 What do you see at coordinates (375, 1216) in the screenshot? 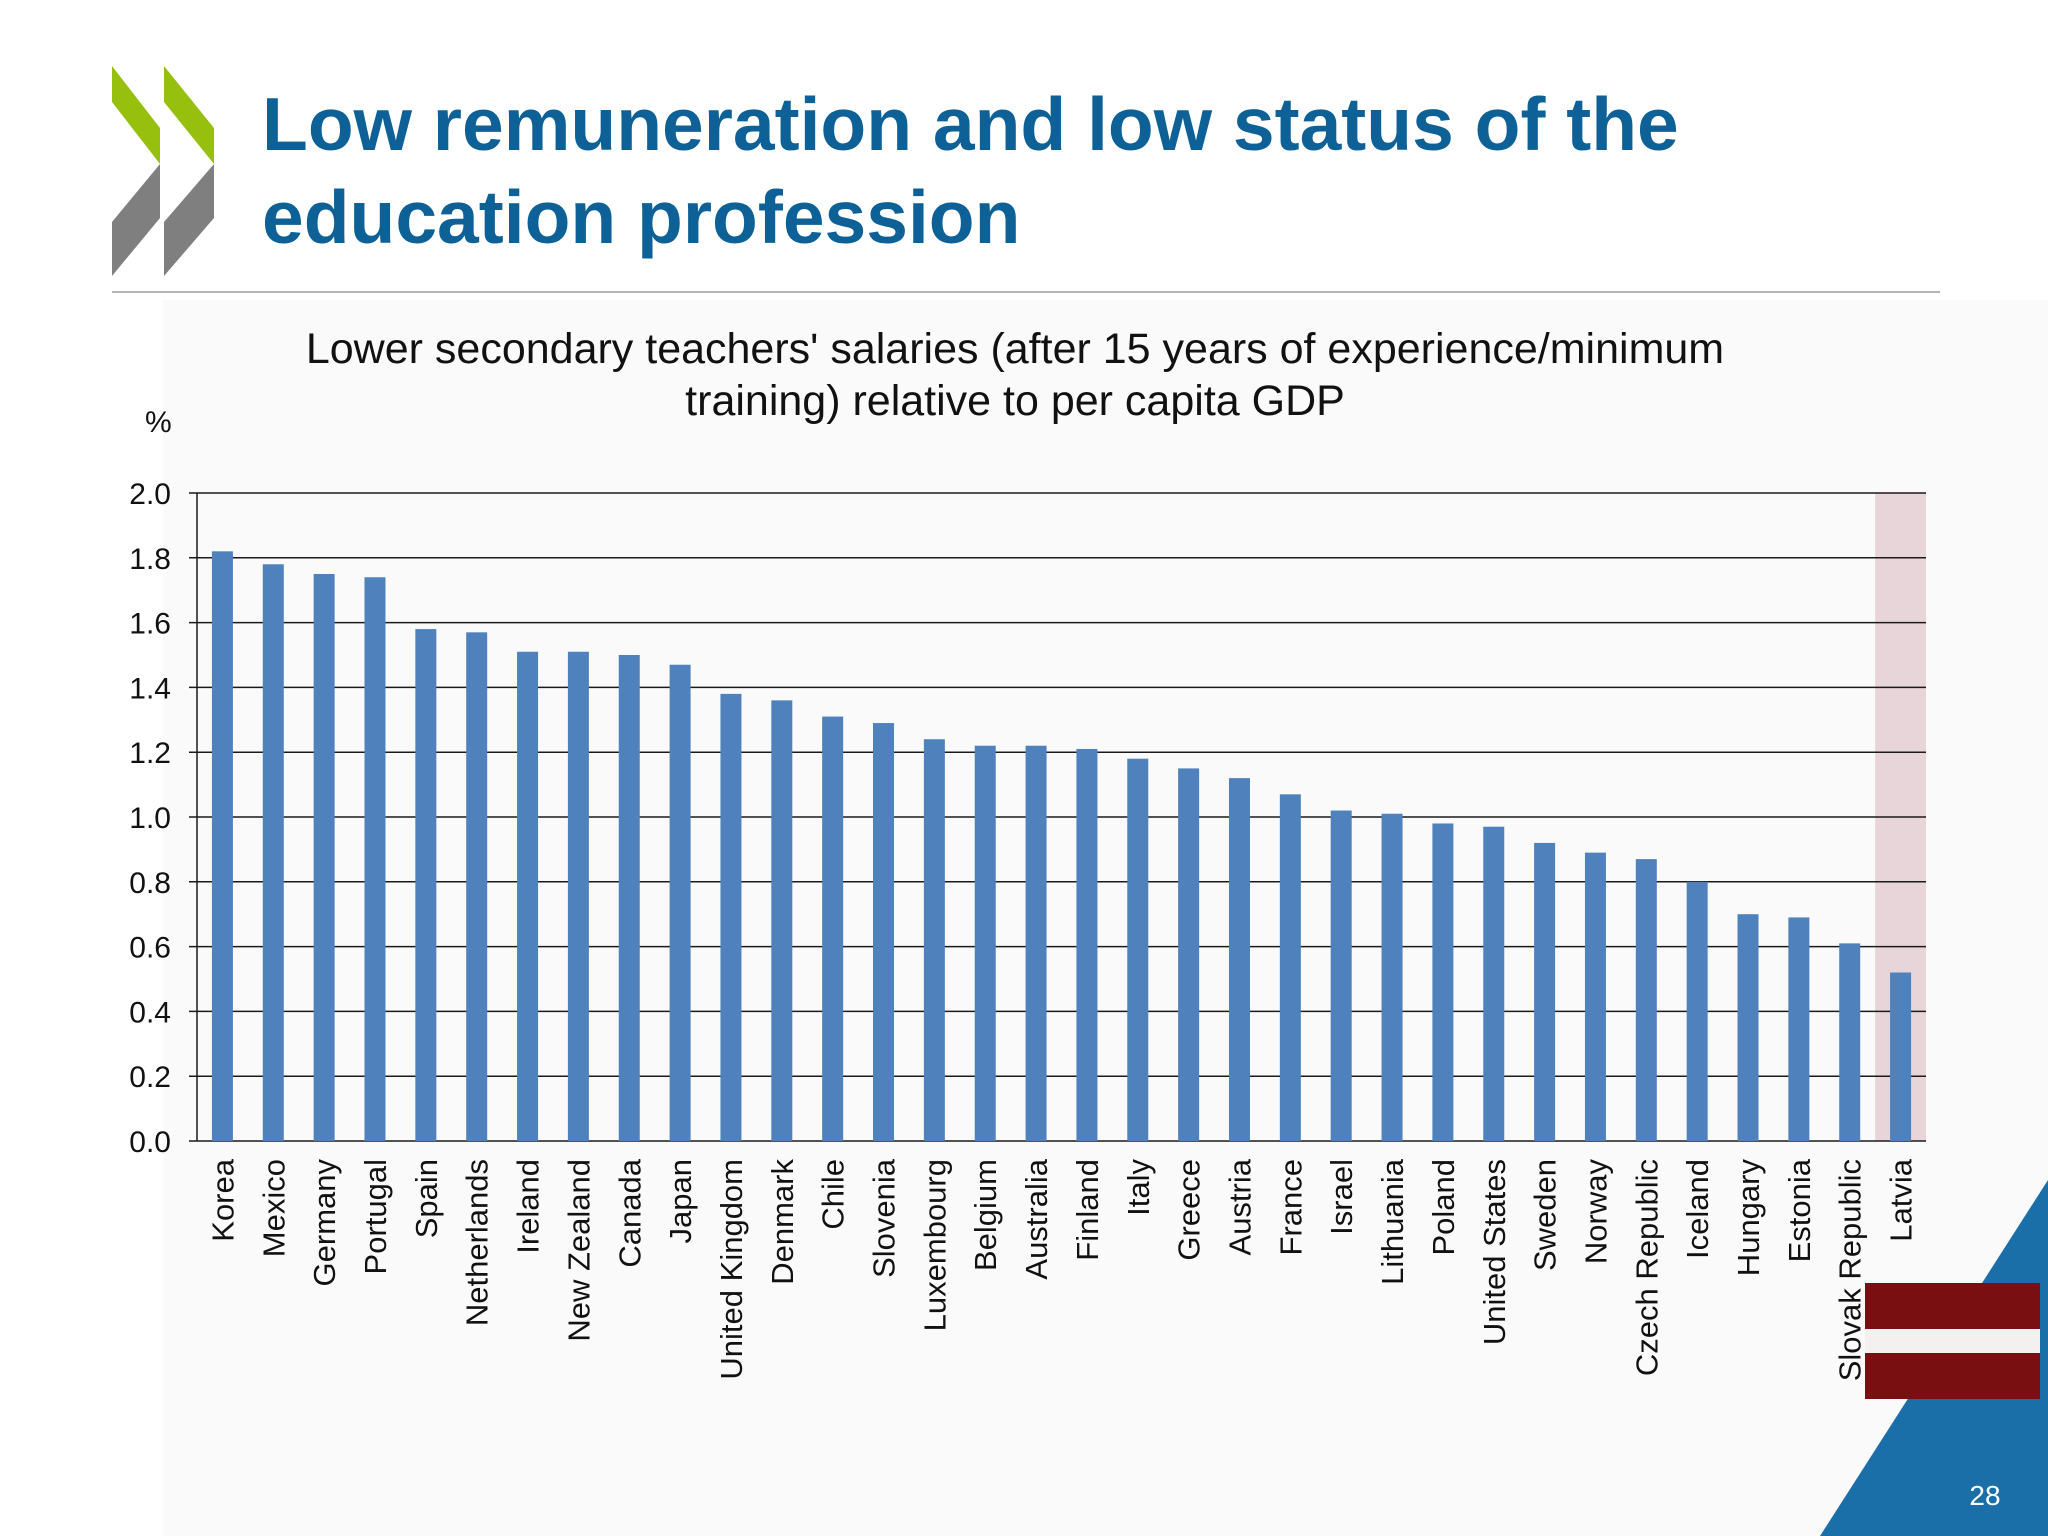
I see `x-tick-label: Portugal` at bounding box center [375, 1216].